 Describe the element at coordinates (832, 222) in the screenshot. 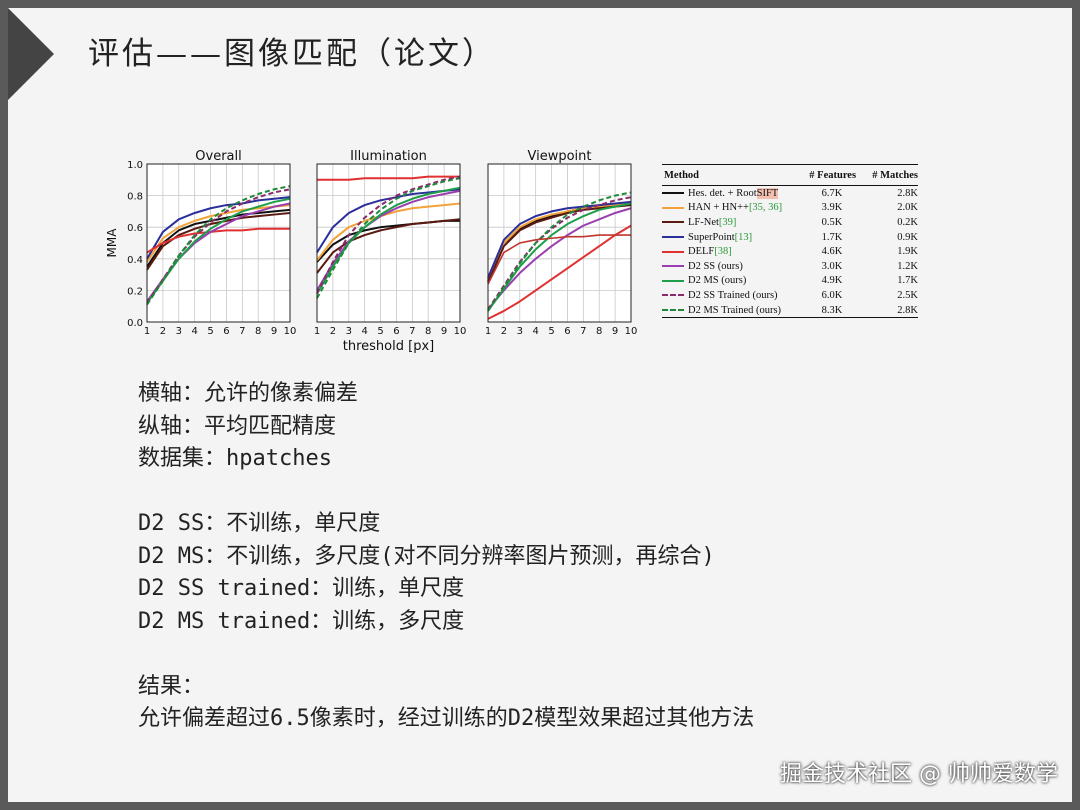

I see `legend-features: 0.5K` at that location.